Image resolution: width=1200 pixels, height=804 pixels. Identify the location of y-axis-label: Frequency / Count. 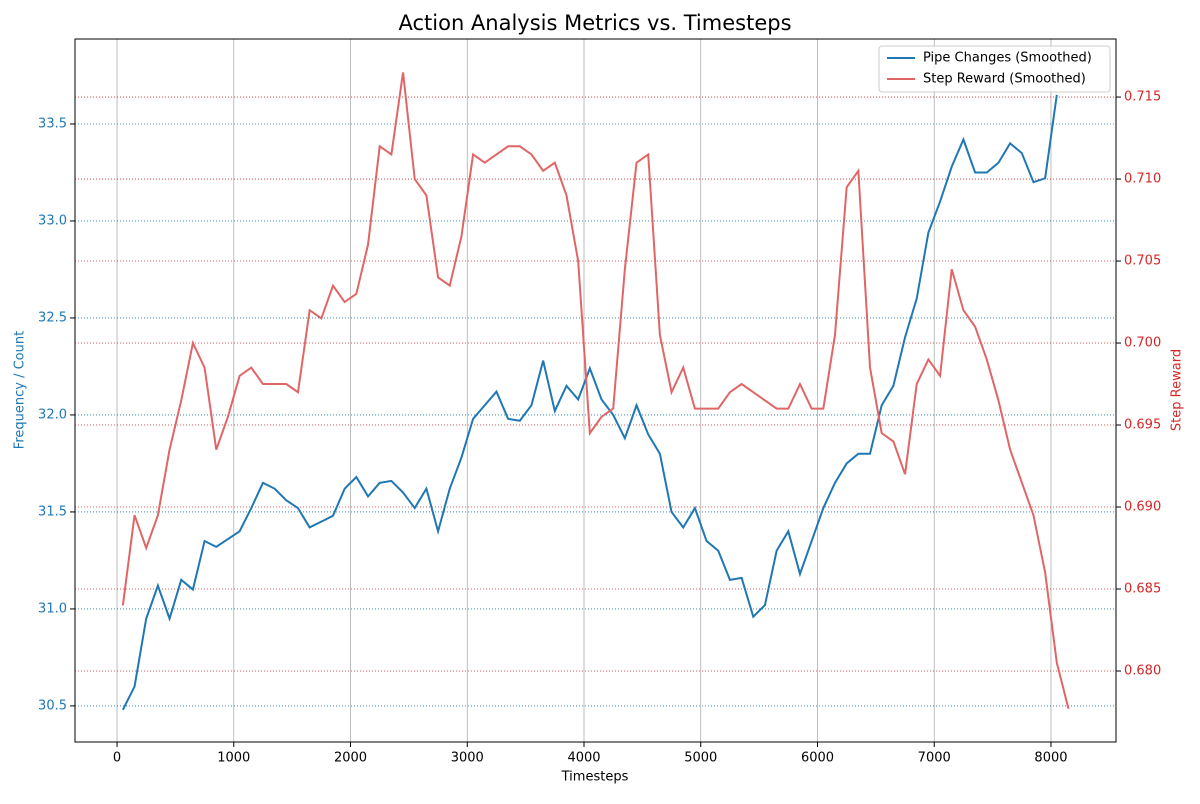
(20, 390).